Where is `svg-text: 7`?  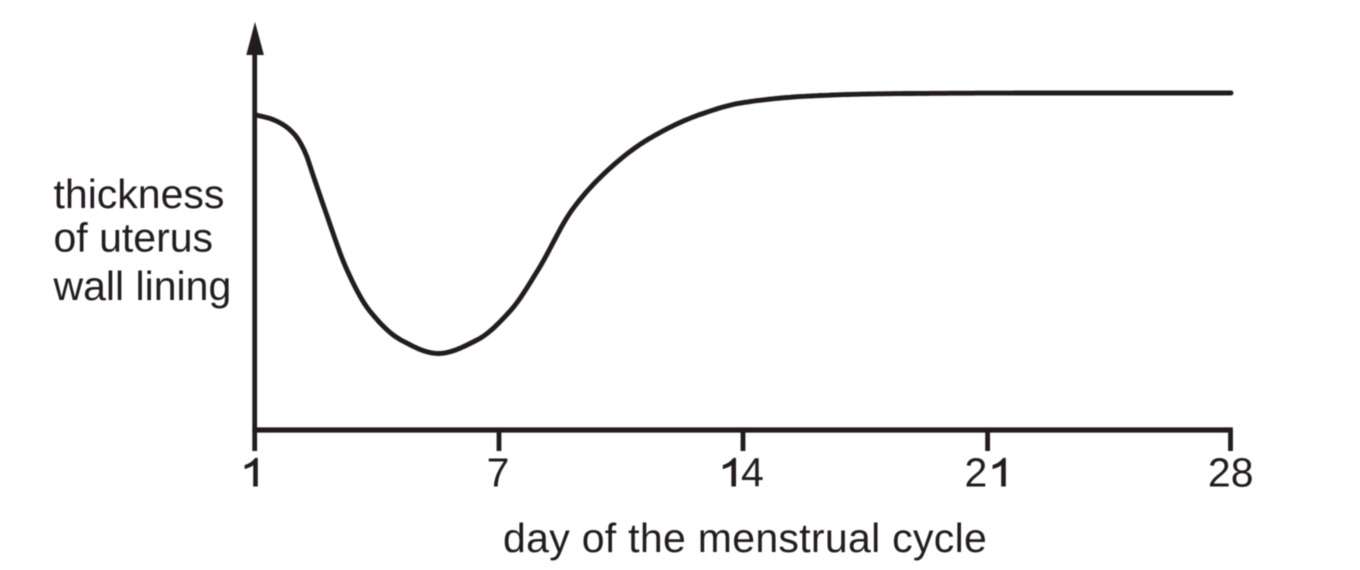 svg-text: 7 is located at coordinates (498, 473).